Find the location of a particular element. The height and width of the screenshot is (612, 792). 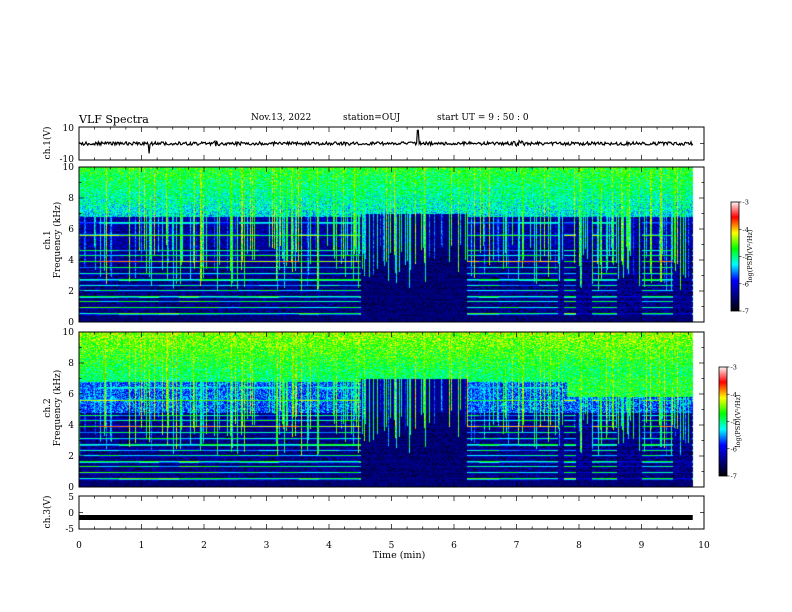

ch1-ytick-bottom: -10 is located at coordinates (67, 160).